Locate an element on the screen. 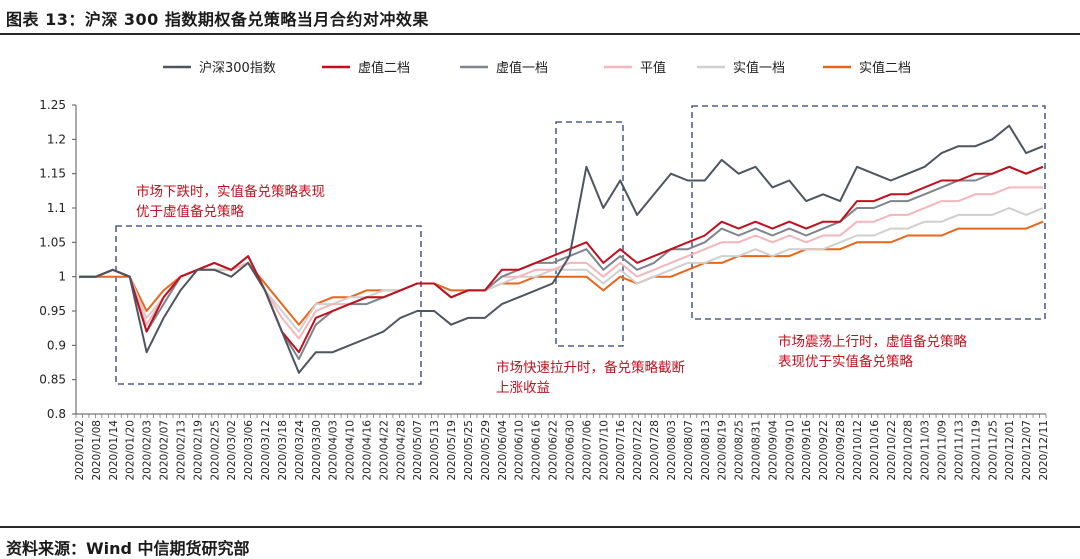 The height and width of the screenshot is (559, 1080). x-tick-label: 2020/12/11 is located at coordinates (1044, 450).